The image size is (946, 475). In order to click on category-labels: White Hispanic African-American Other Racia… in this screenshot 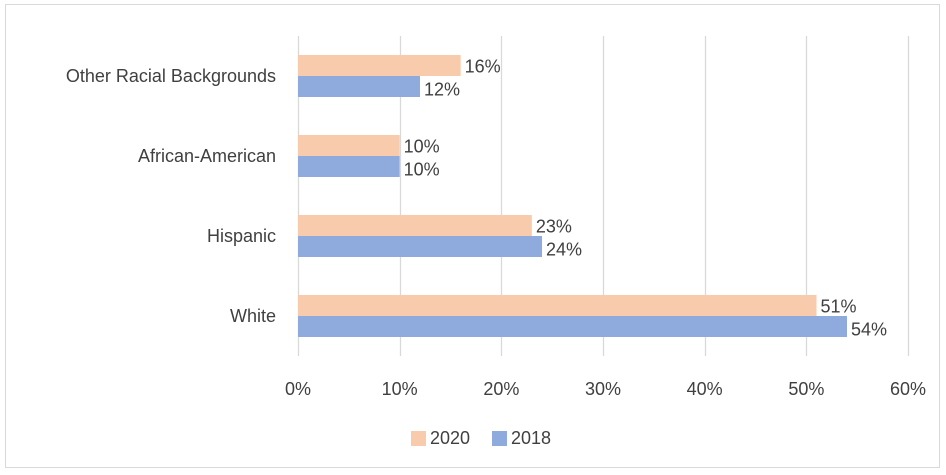, I will do `click(171, 196)`.